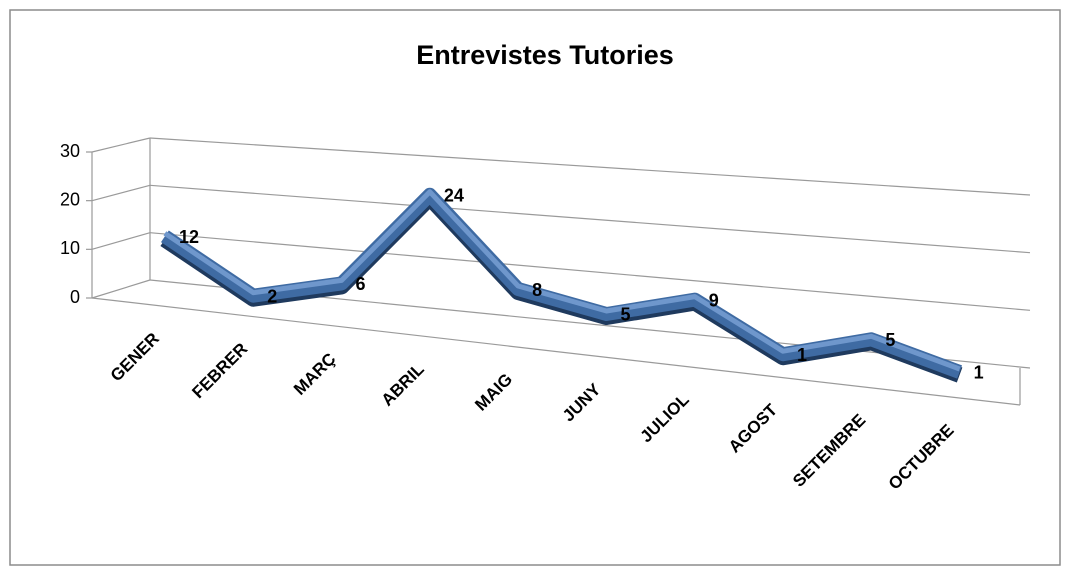 This screenshot has width=1071, height=575. Describe the element at coordinates (537, 290) in the screenshot. I see `data-label: 8` at that location.